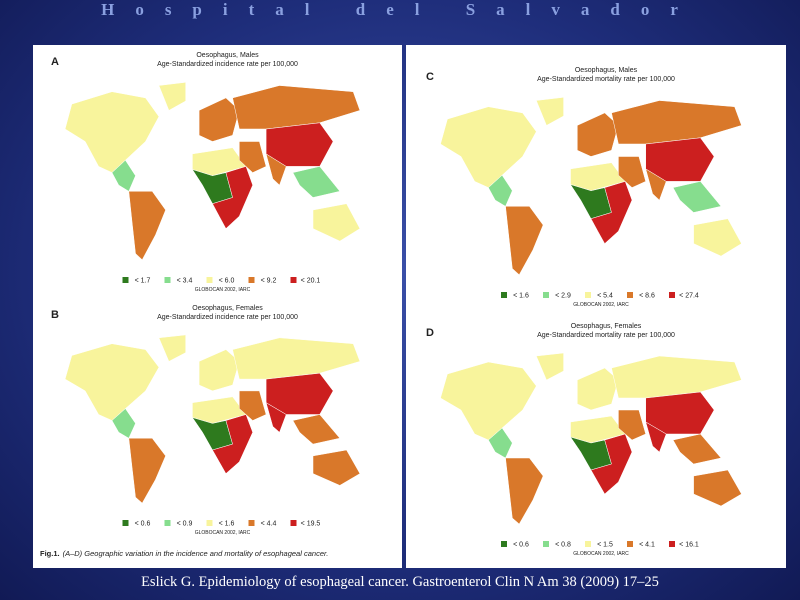 The width and height of the screenshot is (800, 600). What do you see at coordinates (563, 545) in the screenshot?
I see `legend-label: < 0.8` at bounding box center [563, 545].